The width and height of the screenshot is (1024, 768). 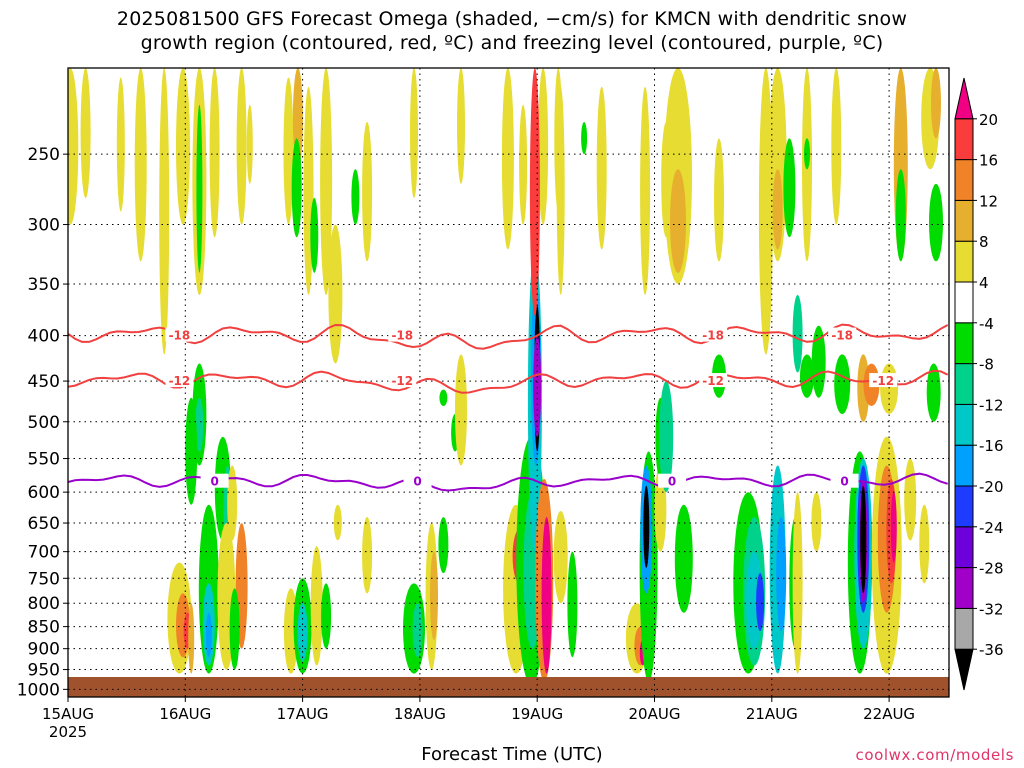 I want to click on y-tick-label: 350, so click(x=44, y=285).